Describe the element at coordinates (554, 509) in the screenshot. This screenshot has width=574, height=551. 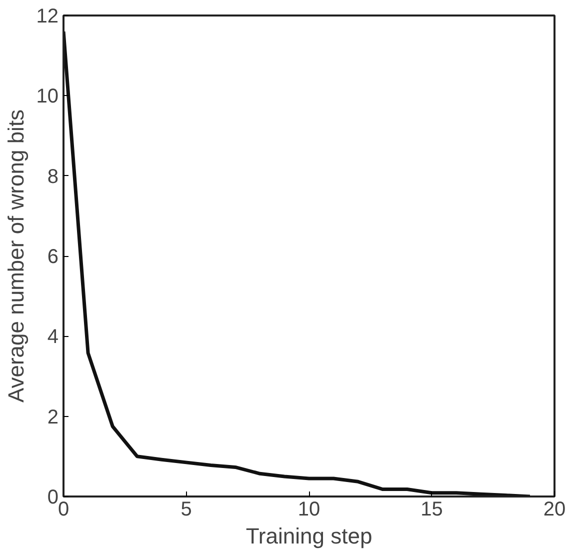
I see `x-tick-label: 20` at that location.